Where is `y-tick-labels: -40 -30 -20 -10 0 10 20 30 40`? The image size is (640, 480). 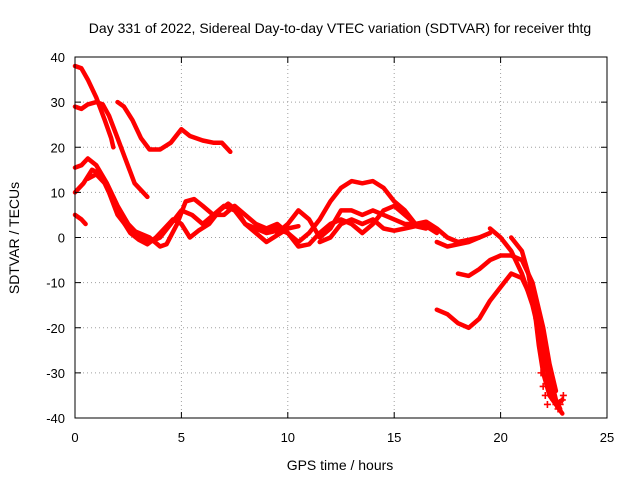 y-tick-labels: -40 -30 -20 -10 0 10 20 30 40 is located at coordinates (55, 238).